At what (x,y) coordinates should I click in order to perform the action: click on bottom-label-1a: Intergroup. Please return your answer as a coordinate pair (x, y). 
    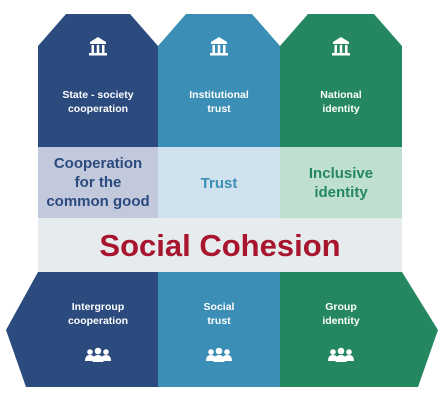
    Looking at the image, I should click on (98, 307).